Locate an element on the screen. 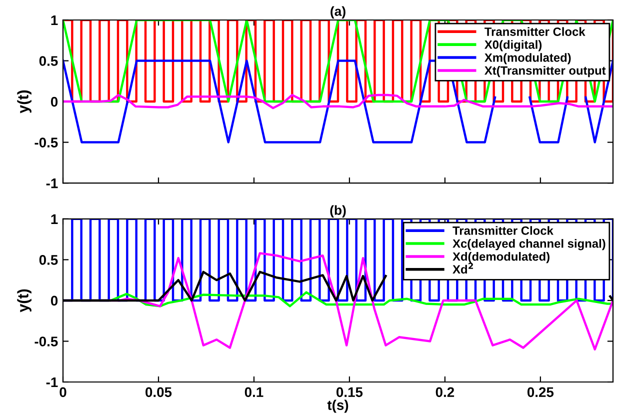 This screenshot has height=418, width=617. x-axis-title: t(s) is located at coordinates (337, 406).